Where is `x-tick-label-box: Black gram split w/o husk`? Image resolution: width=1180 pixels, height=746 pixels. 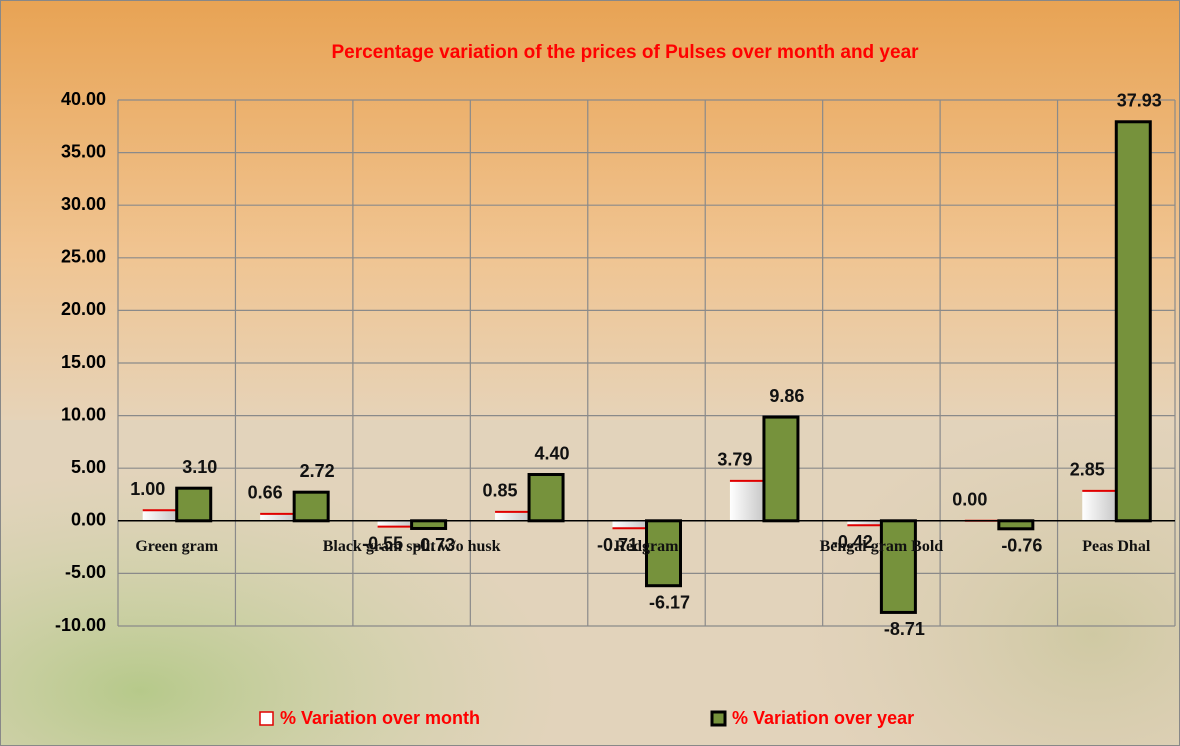
x-tick-label-box: Black gram split w/o husk is located at coordinates (411, 546).